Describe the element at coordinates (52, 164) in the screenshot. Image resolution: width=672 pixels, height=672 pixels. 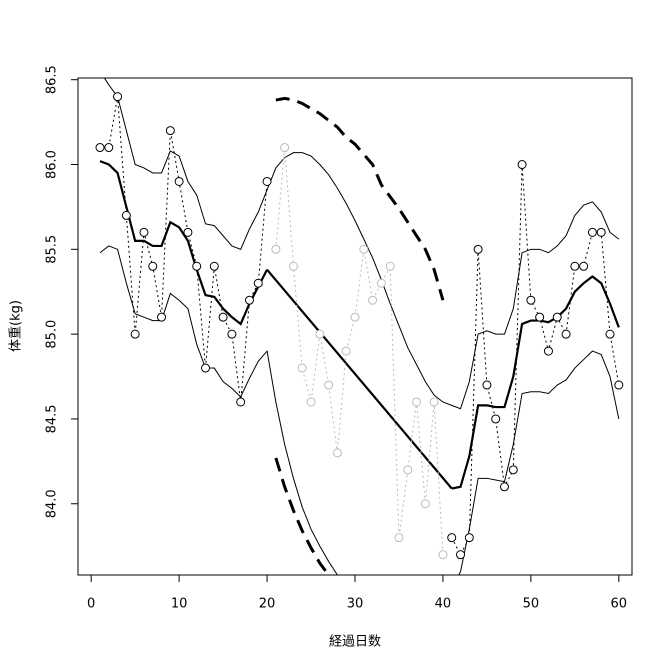
I see `y-tick-label: 86.0` at that location.